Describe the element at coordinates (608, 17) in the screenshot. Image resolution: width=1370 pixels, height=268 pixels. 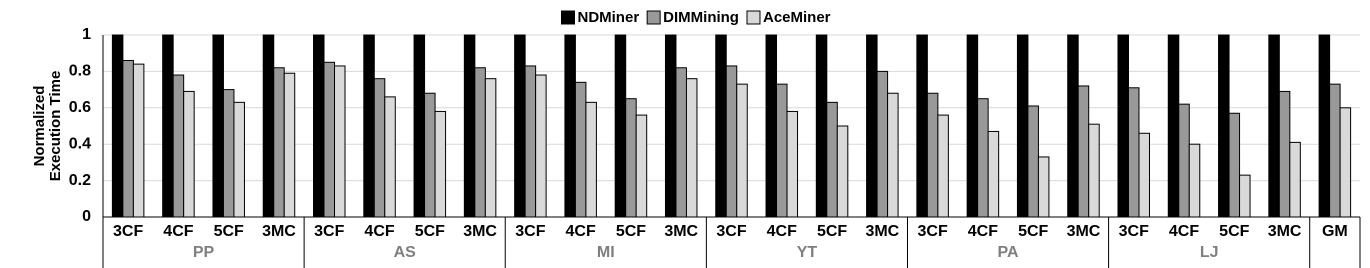
I see `legend-label: NDMiner` at that location.